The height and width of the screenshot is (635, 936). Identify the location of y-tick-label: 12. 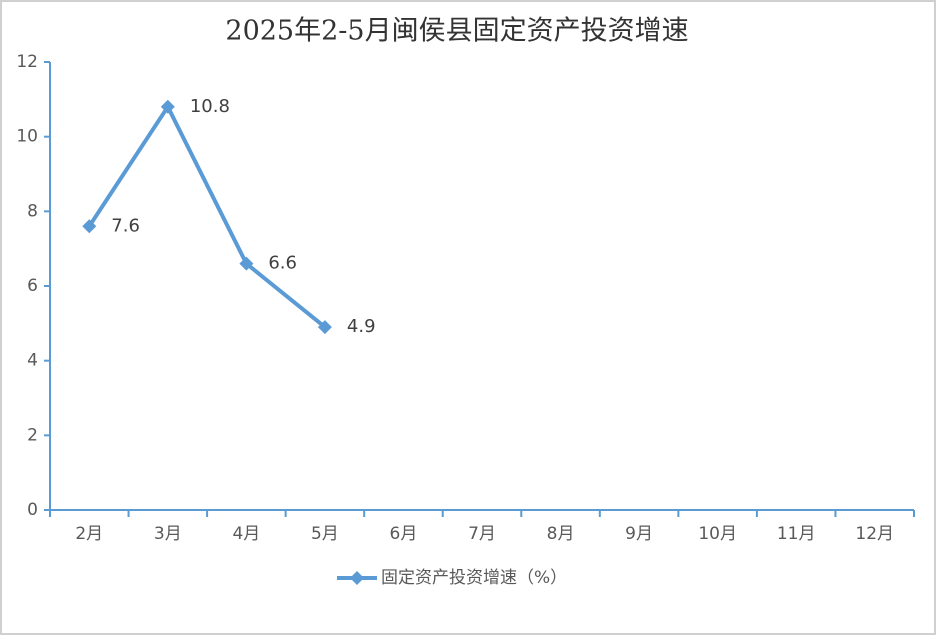
(27, 62).